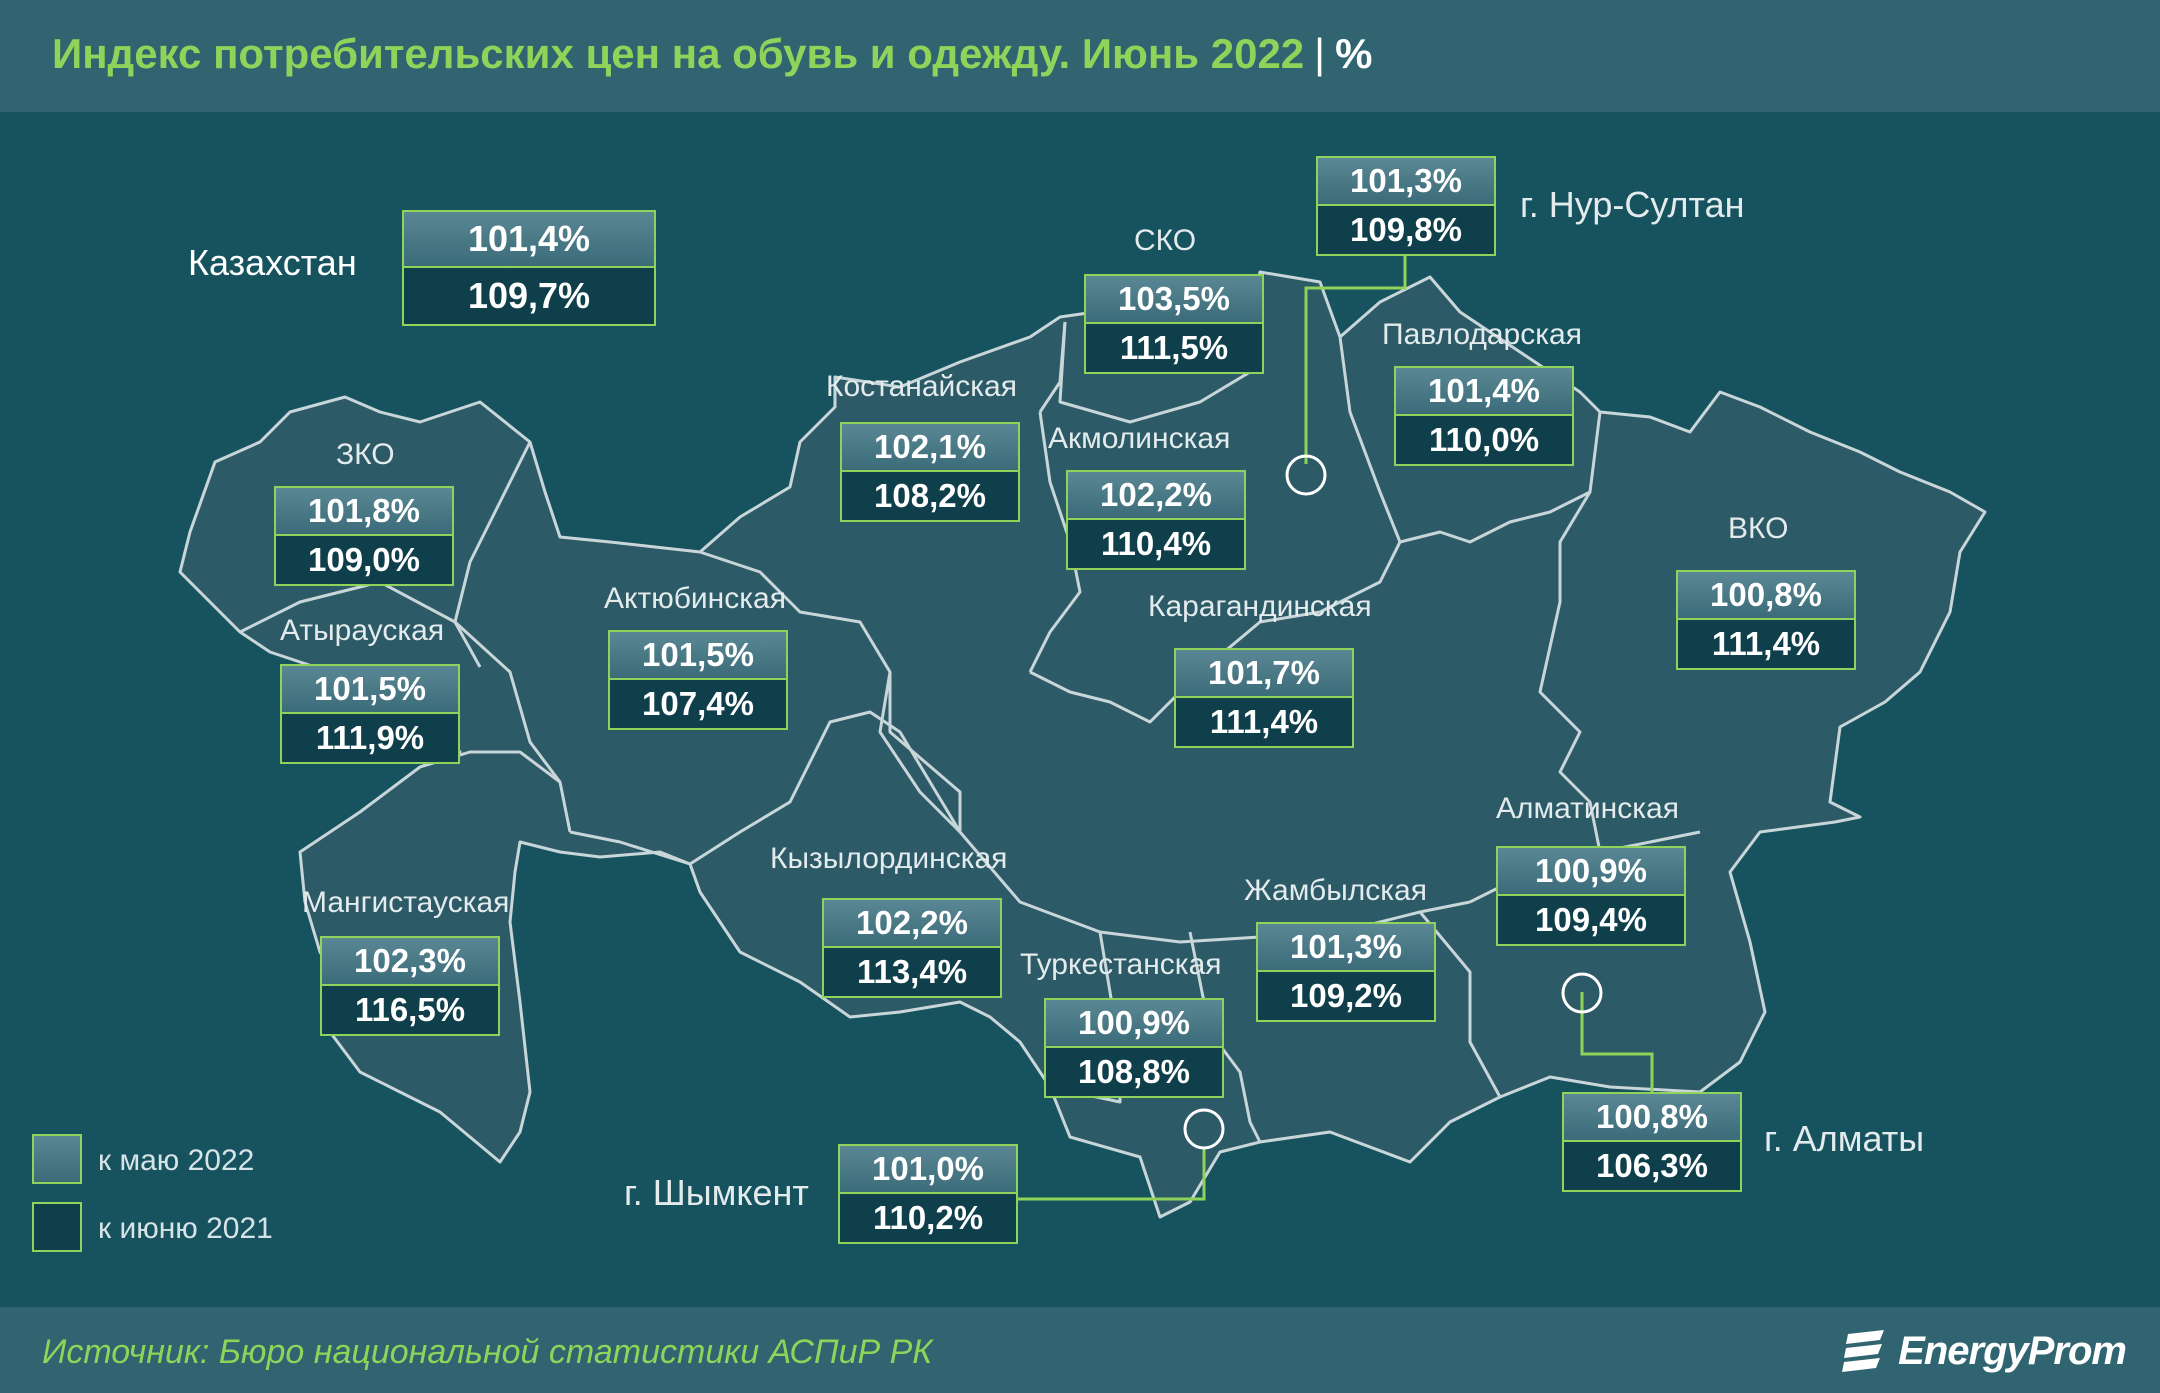  I want to click on turkestan-june-value: 108,8%, so click(1134, 1072).